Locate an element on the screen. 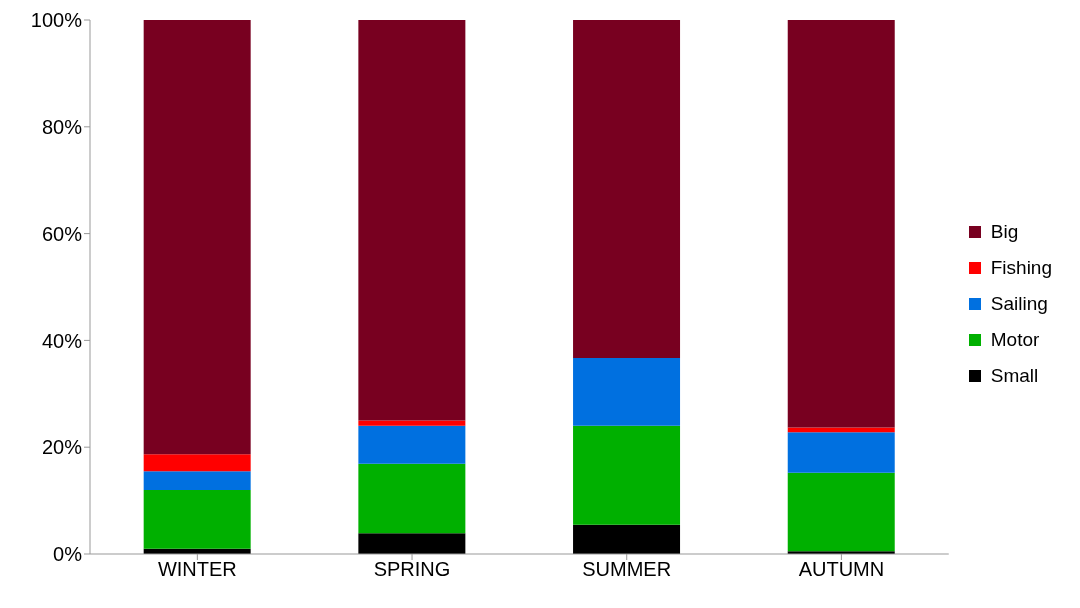  y-tick-label: 0% is located at coordinates (68, 554).